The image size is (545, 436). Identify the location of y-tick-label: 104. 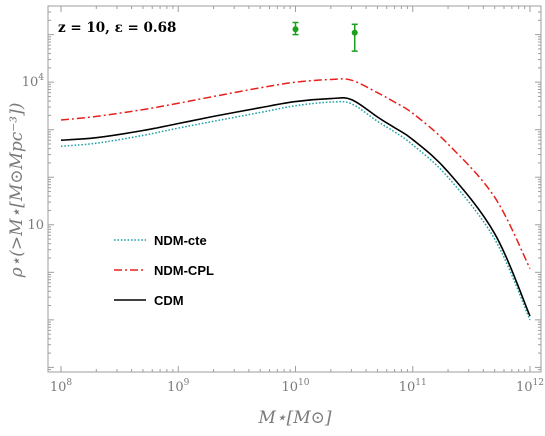
(33, 81).